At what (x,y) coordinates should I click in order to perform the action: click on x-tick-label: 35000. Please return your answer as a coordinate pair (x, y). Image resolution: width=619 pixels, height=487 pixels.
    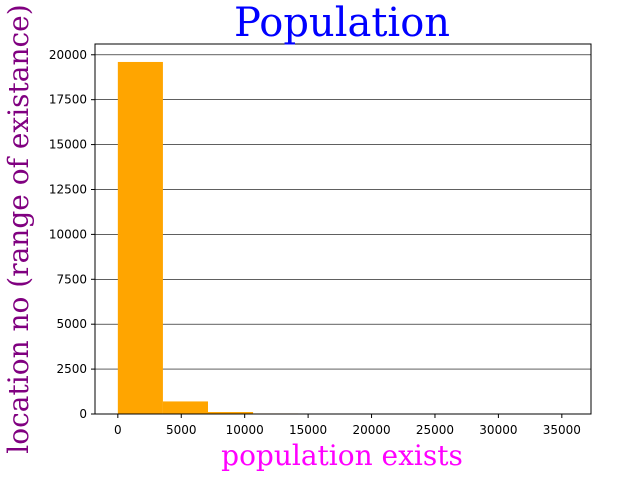
    Looking at the image, I should click on (562, 430).